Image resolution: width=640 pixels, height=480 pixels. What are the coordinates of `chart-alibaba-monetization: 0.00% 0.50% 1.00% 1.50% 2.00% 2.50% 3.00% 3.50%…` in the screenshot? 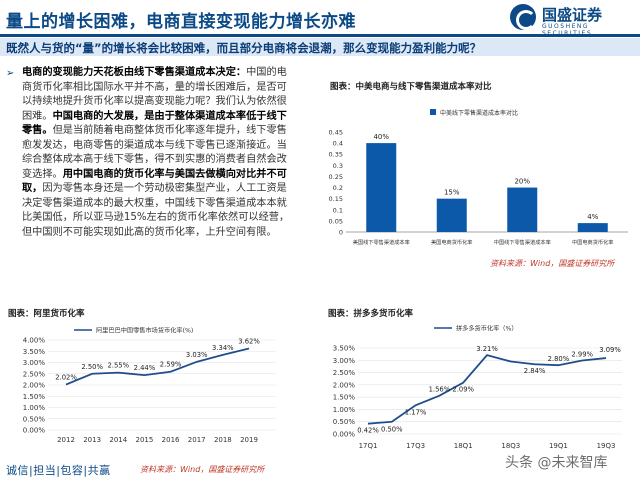 It's located at (149, 385).